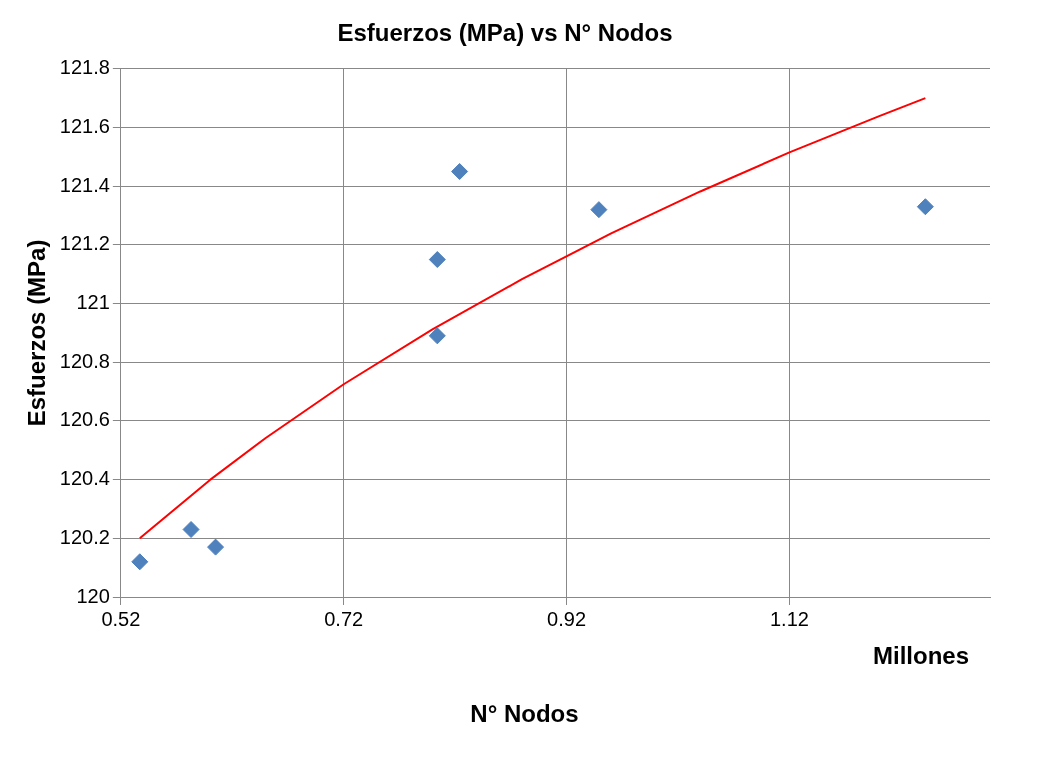 This screenshot has height=757, width=1049. I want to click on x-tick-label: 1.12, so click(789, 618).